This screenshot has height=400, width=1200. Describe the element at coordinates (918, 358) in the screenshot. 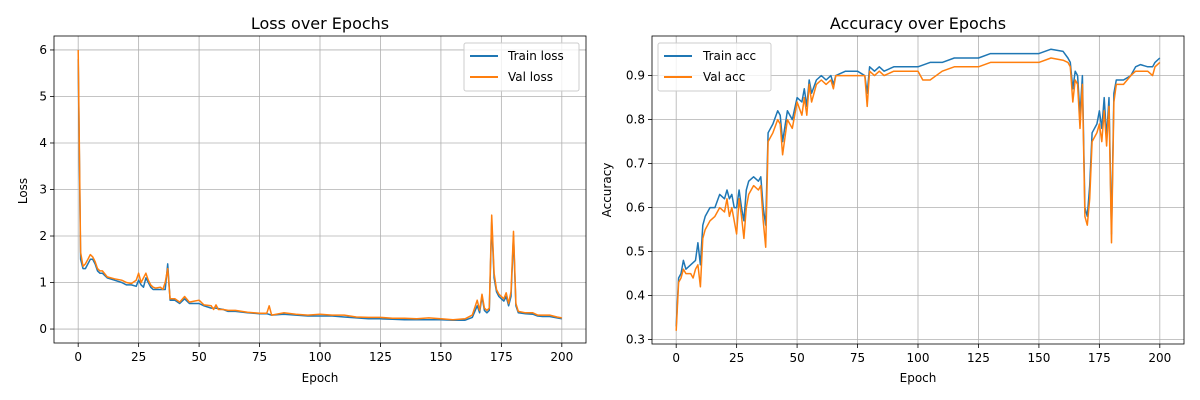

I see `accuracy-x-tick-label: 100` at that location.